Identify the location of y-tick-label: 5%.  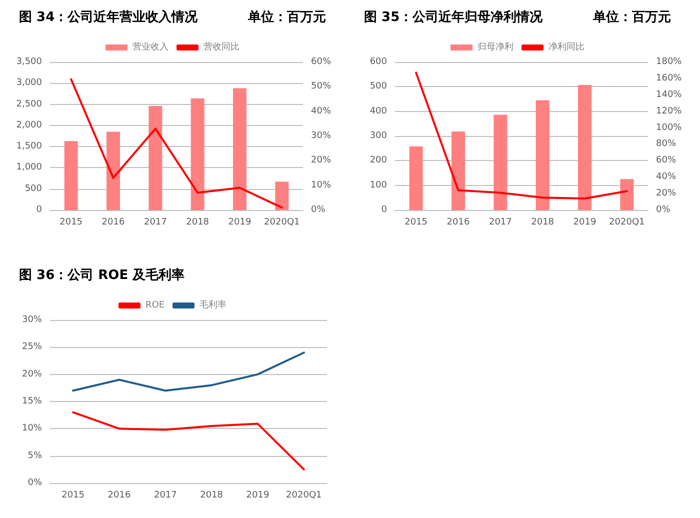
(35, 455).